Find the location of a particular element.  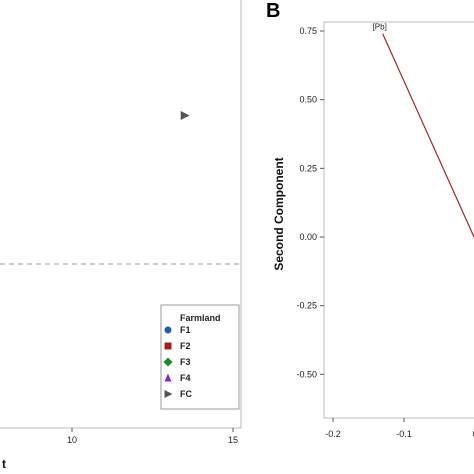

panel-a-legend: Farmland F1 F2 F3 F4 FC is located at coordinates (200, 357).